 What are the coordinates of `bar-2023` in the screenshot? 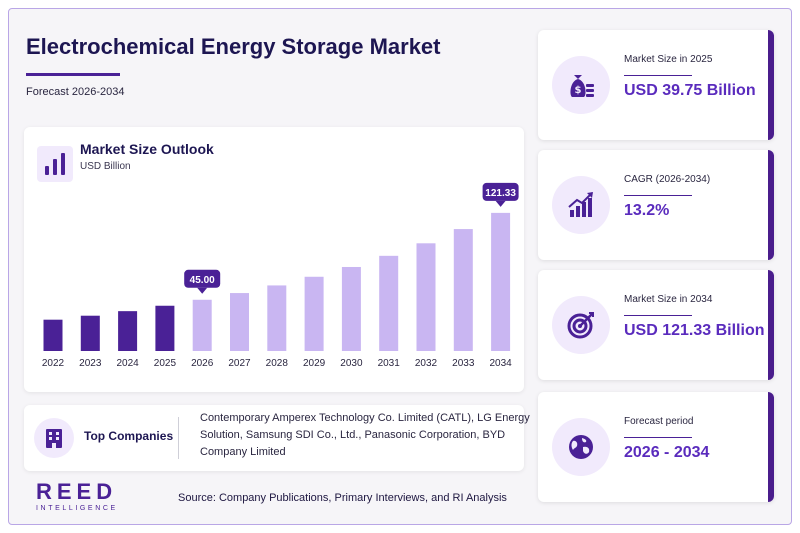 It's located at (90, 333).